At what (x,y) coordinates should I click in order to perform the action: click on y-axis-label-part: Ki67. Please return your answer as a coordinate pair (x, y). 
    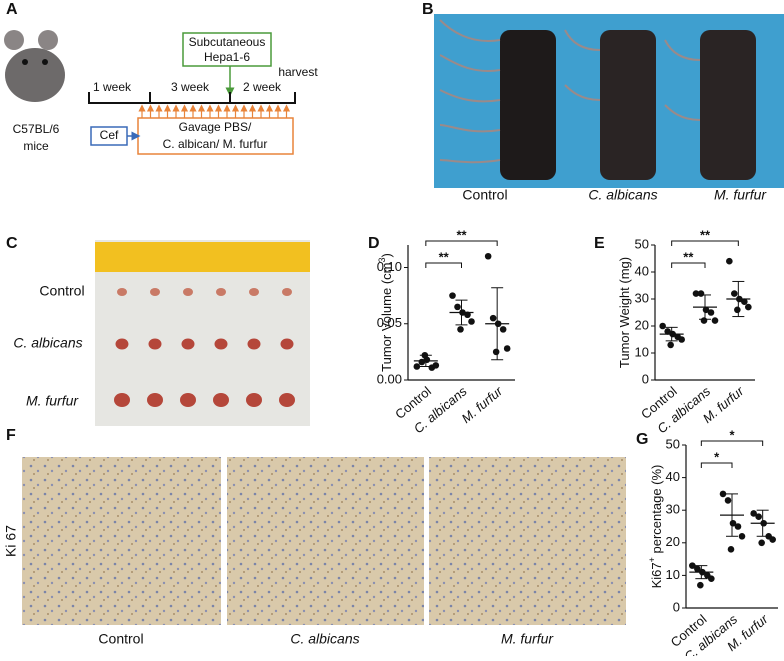
    Looking at the image, I should click on (656, 575).